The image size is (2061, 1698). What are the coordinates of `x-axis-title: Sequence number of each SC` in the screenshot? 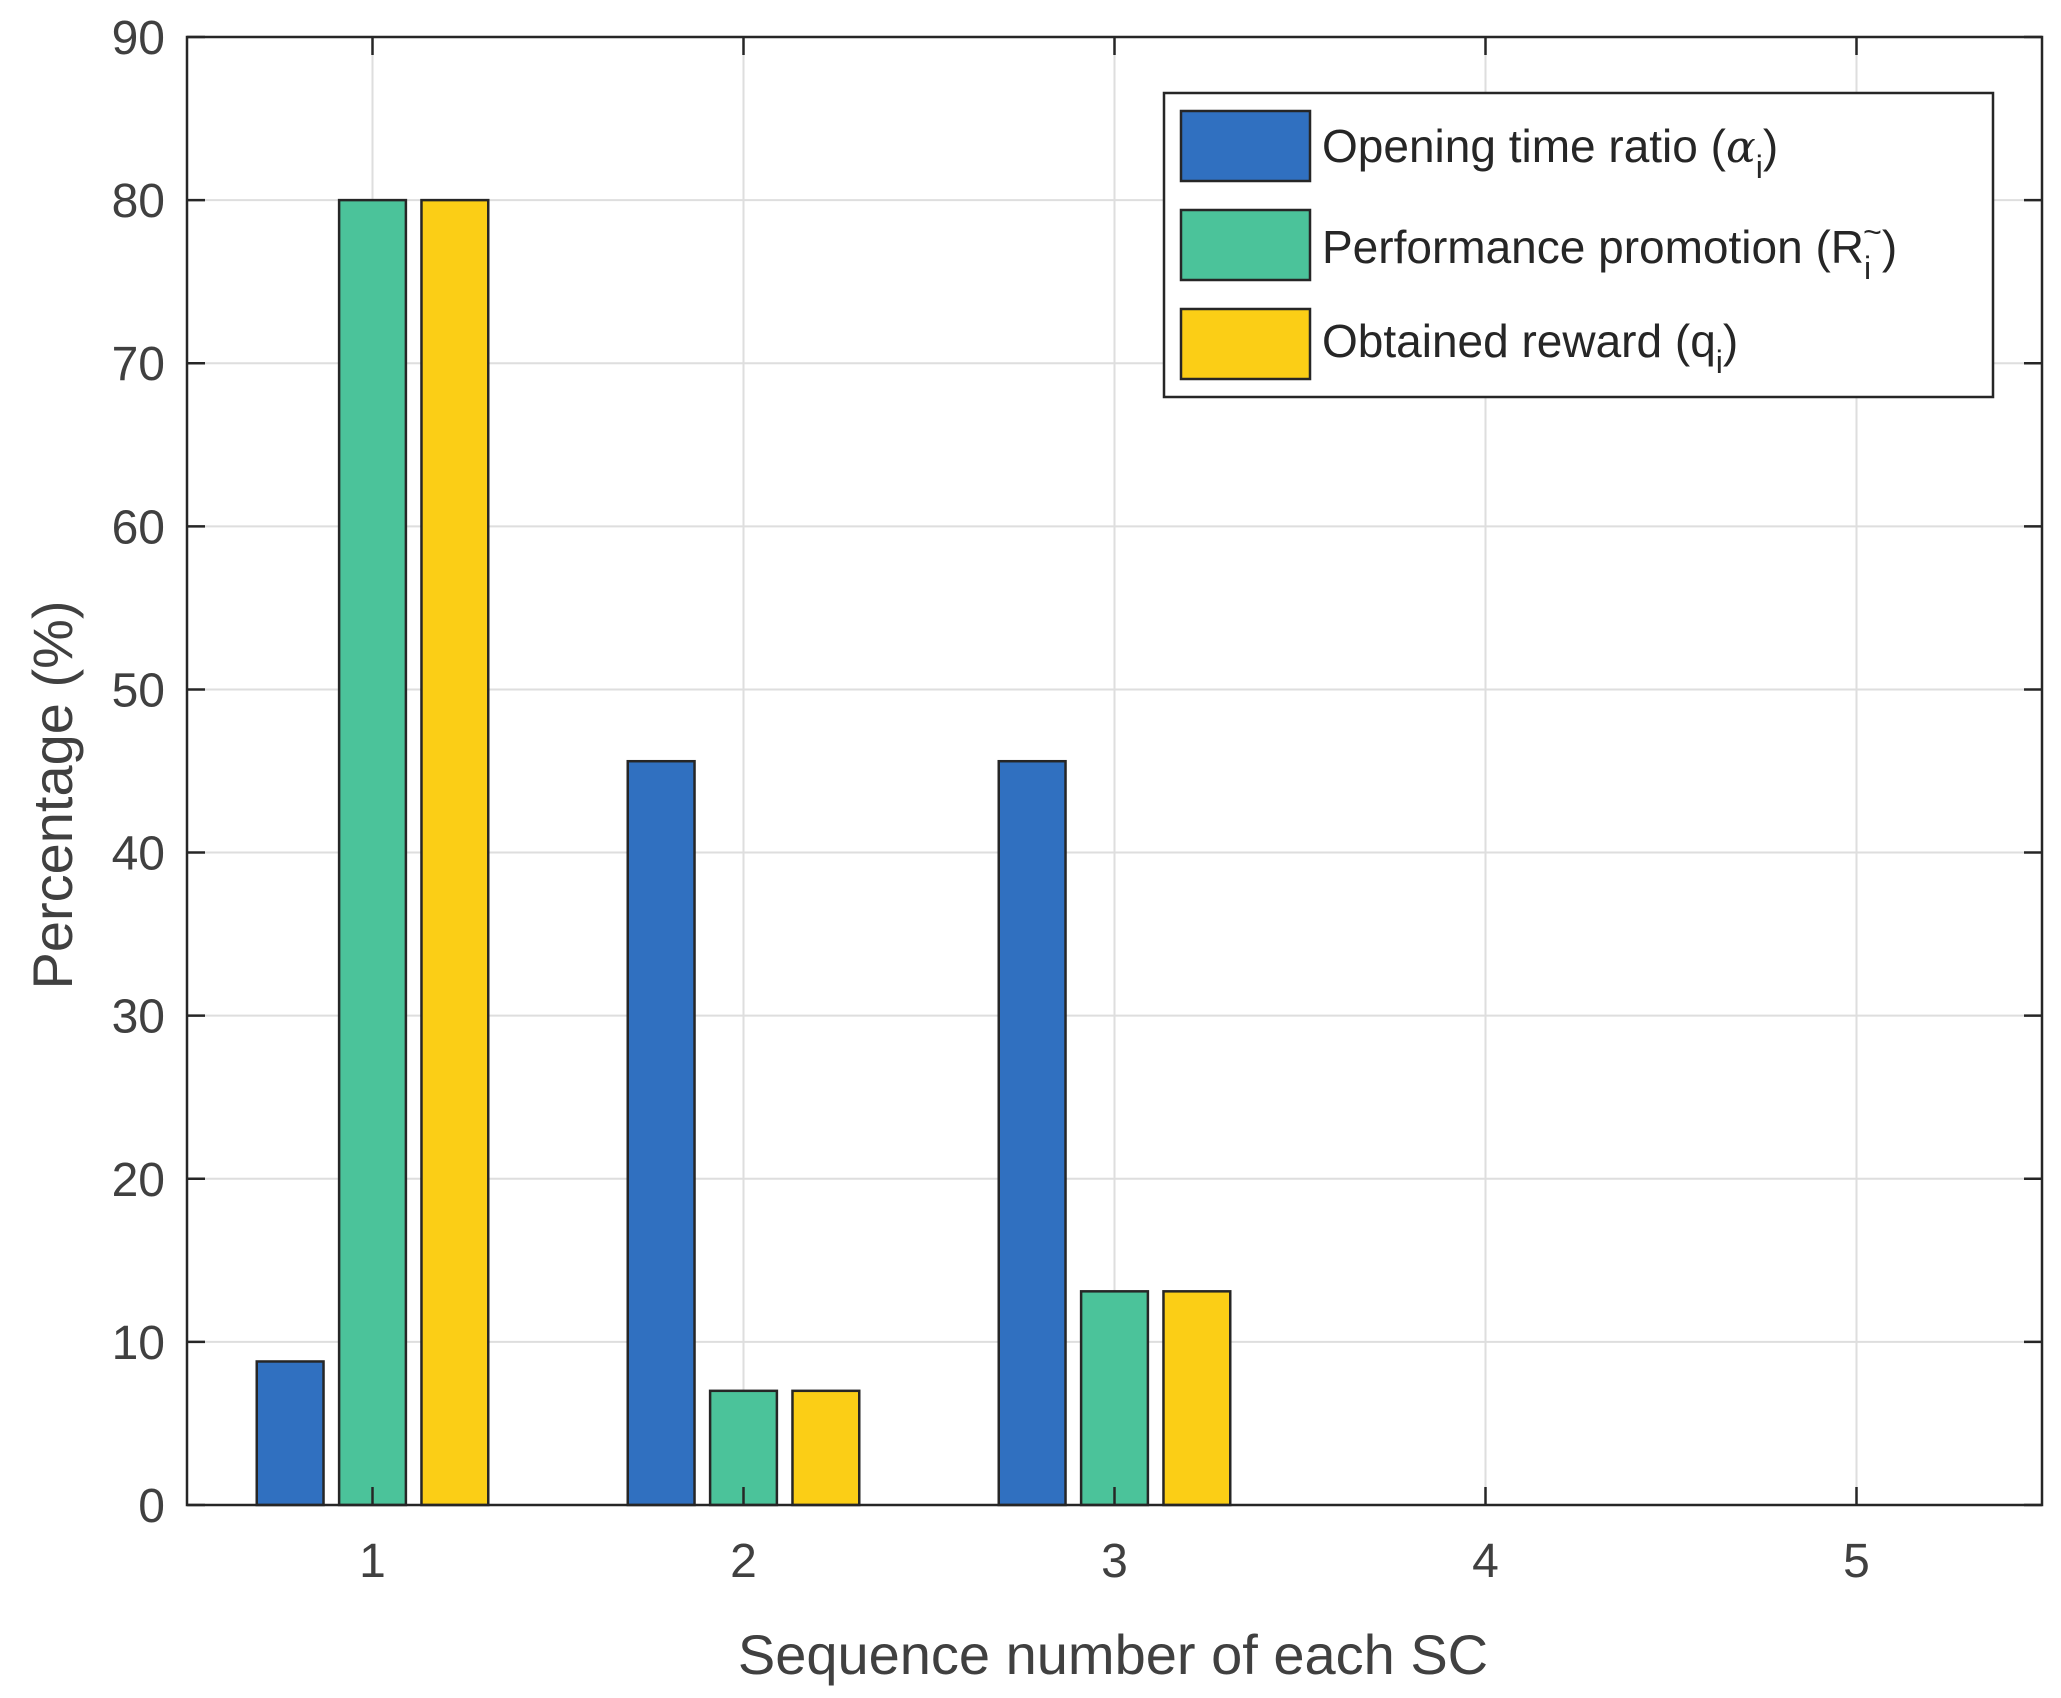 It's located at (1113, 1654).